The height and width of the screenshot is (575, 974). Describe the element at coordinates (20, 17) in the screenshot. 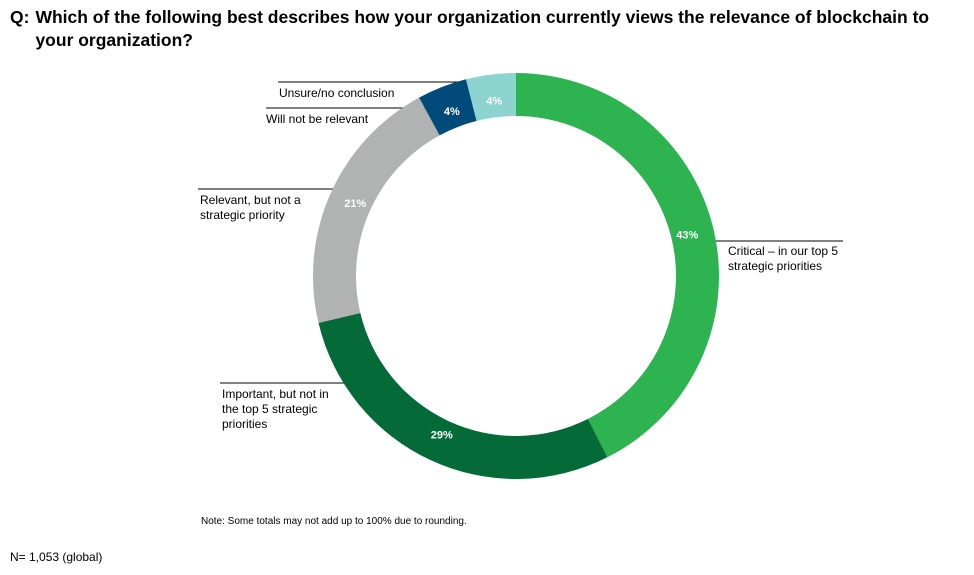

I see `question-prefix: Q:` at that location.